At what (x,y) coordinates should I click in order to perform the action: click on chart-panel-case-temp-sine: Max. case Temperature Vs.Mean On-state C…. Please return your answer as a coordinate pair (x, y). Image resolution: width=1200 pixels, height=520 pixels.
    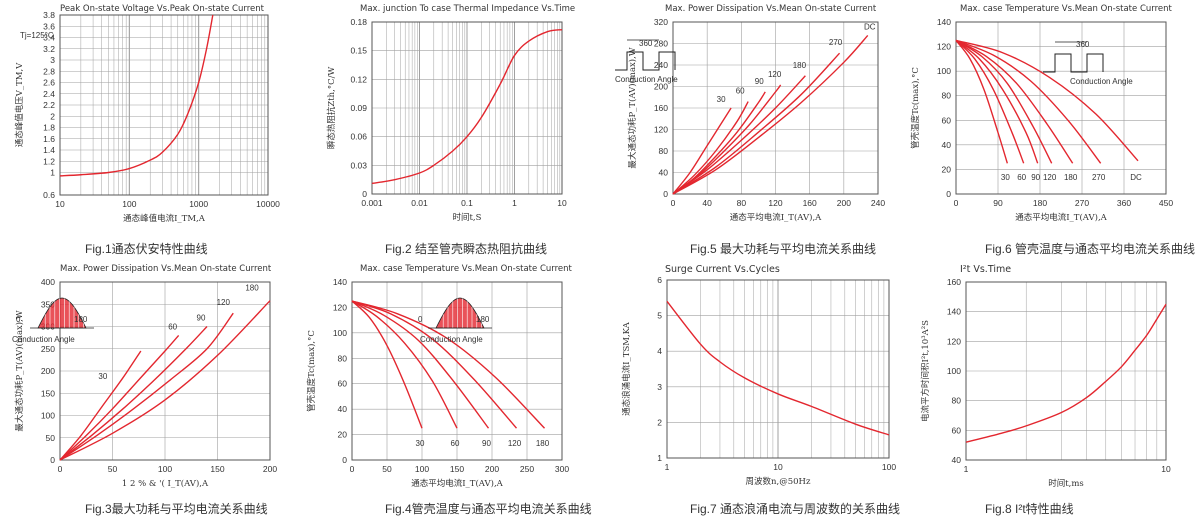
    Looking at the image, I should click on (450, 390).